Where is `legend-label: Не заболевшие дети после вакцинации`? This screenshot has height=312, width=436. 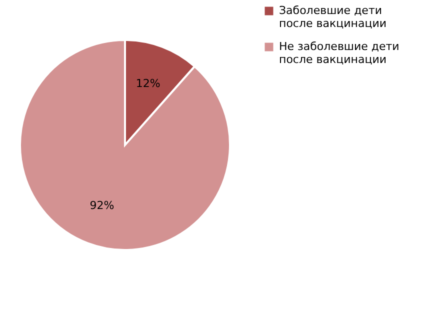 legend-label: Не заболевшие дети после вакцинации is located at coordinates (339, 53).